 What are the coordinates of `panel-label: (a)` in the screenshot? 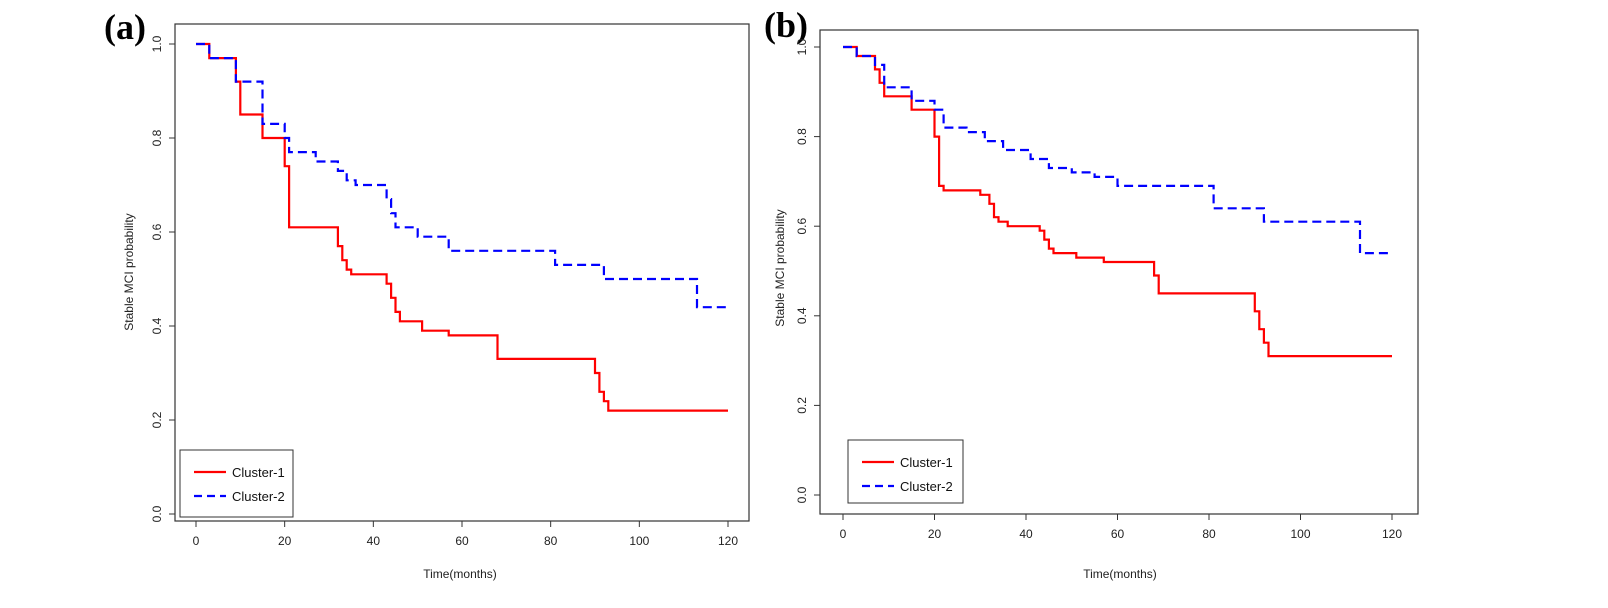 It's located at (125, 27).